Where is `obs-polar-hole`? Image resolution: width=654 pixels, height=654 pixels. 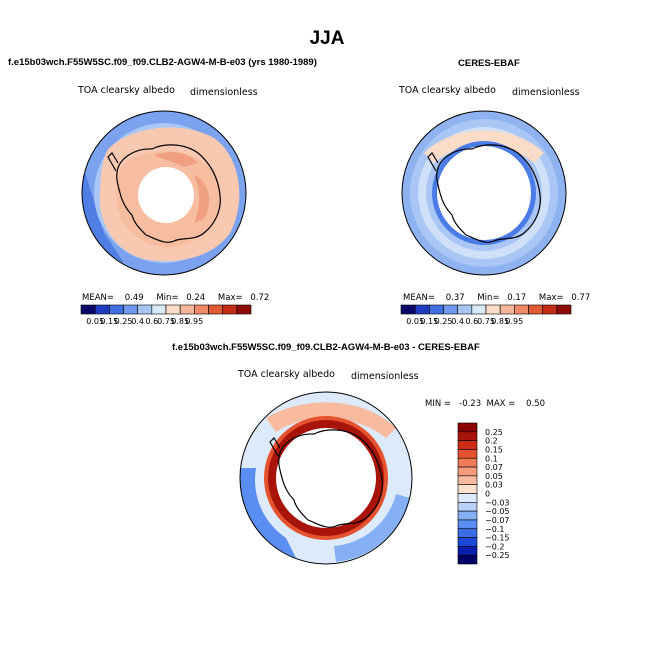
obs-polar-hole is located at coordinates (484, 193).